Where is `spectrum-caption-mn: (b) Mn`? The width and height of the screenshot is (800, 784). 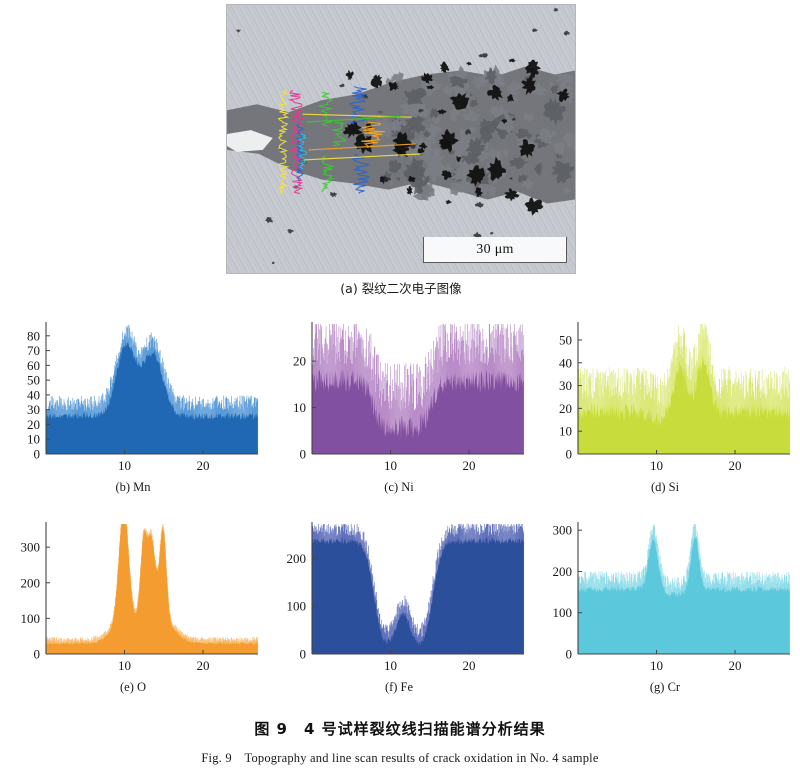 spectrum-caption-mn: (b) Mn is located at coordinates (133, 487).